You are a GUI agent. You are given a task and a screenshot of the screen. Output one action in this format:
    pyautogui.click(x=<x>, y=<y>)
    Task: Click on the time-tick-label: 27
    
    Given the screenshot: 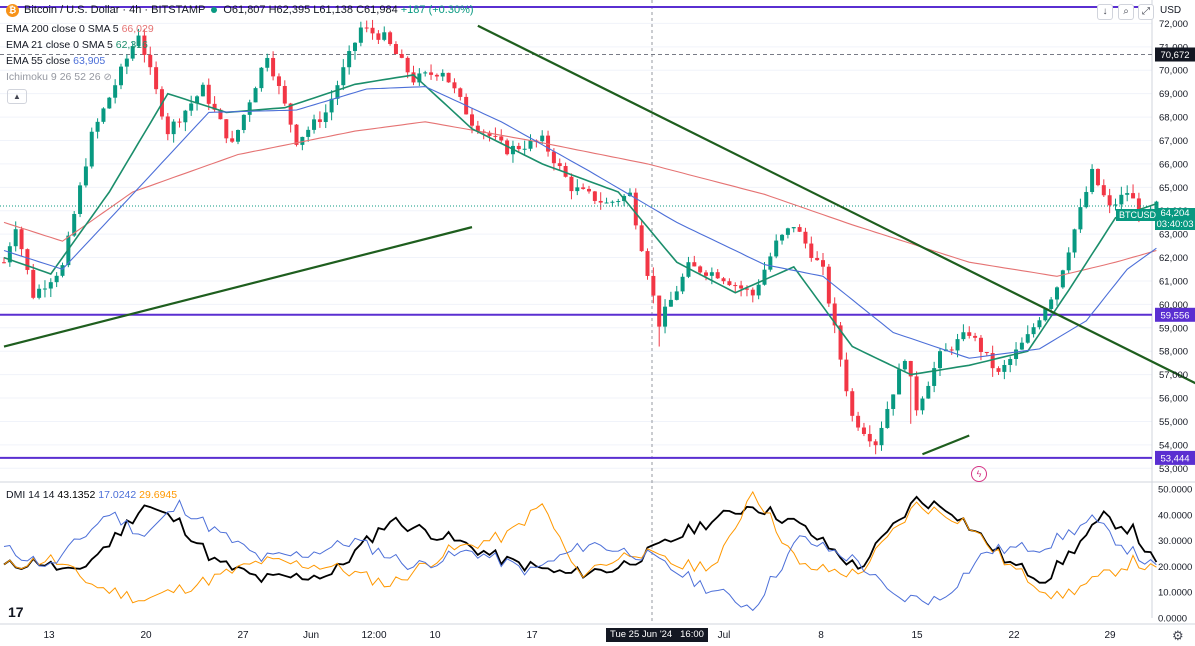 What is the action you would take?
    pyautogui.click(x=243, y=635)
    